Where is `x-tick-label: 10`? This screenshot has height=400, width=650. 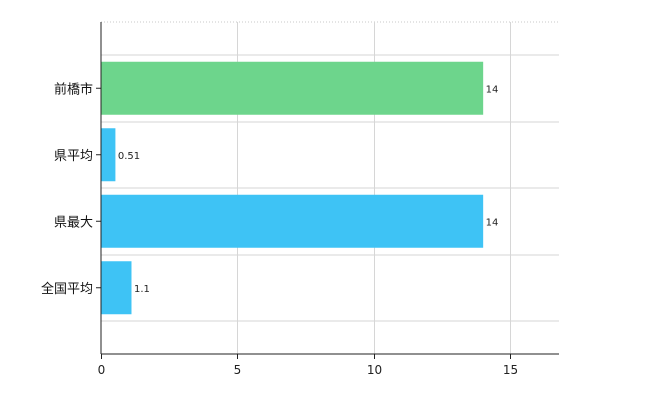 x-tick-label: 10 is located at coordinates (374, 370).